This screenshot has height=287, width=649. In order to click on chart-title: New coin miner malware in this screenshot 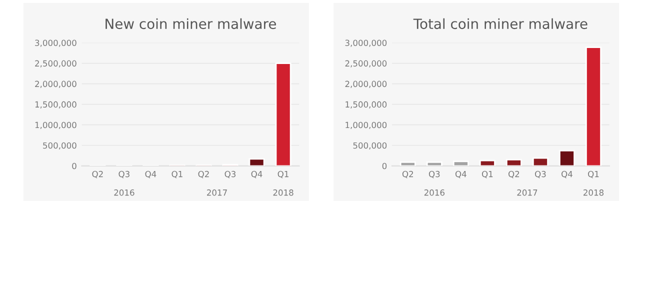, I will do `click(191, 24)`.